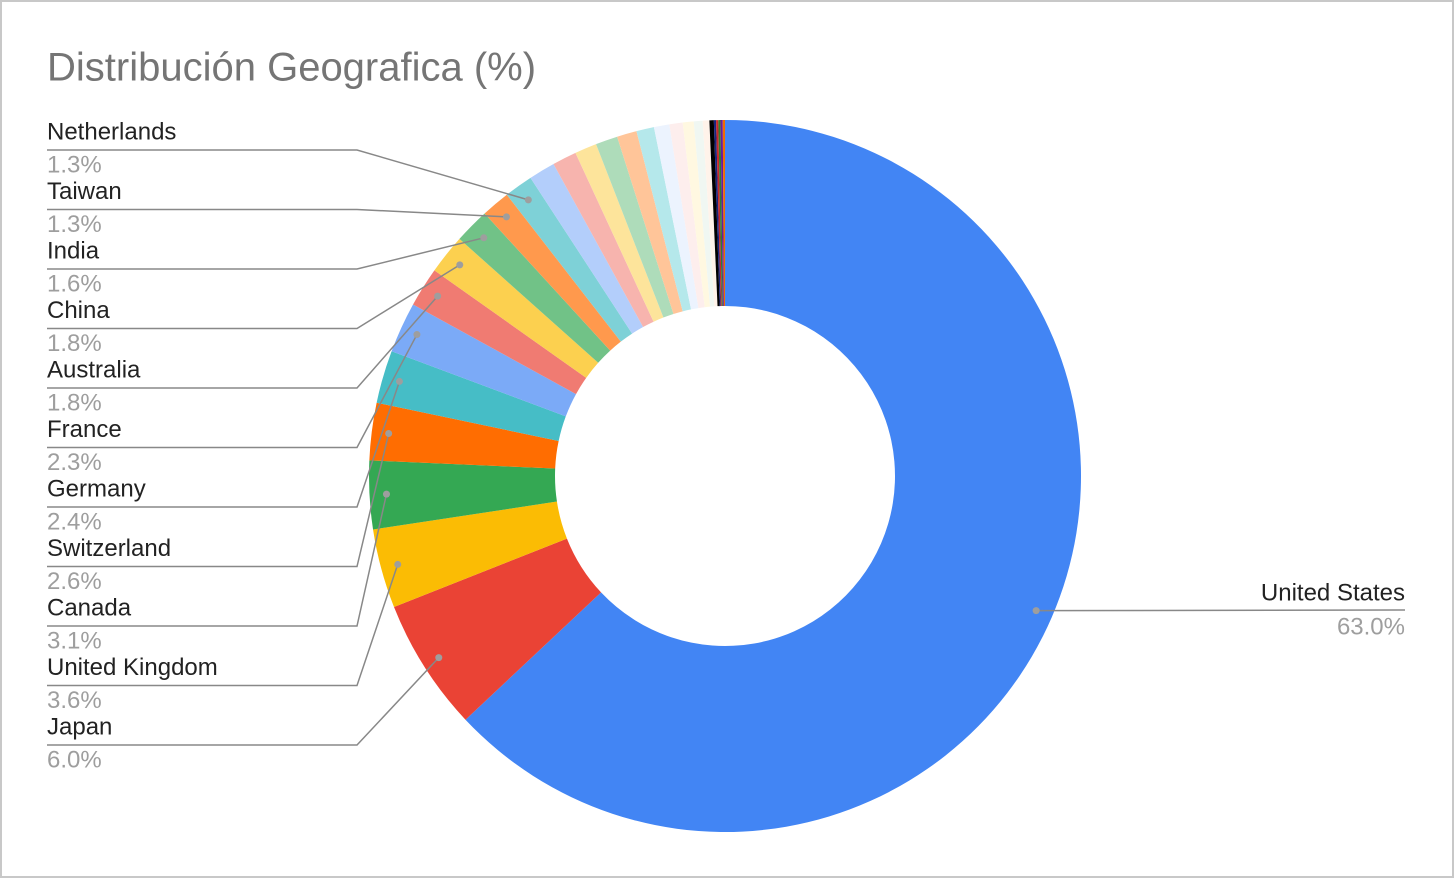 Image resolution: width=1454 pixels, height=880 pixels. Describe the element at coordinates (74, 640) in the screenshot. I see `slice-value-label: 3.1%` at that location.